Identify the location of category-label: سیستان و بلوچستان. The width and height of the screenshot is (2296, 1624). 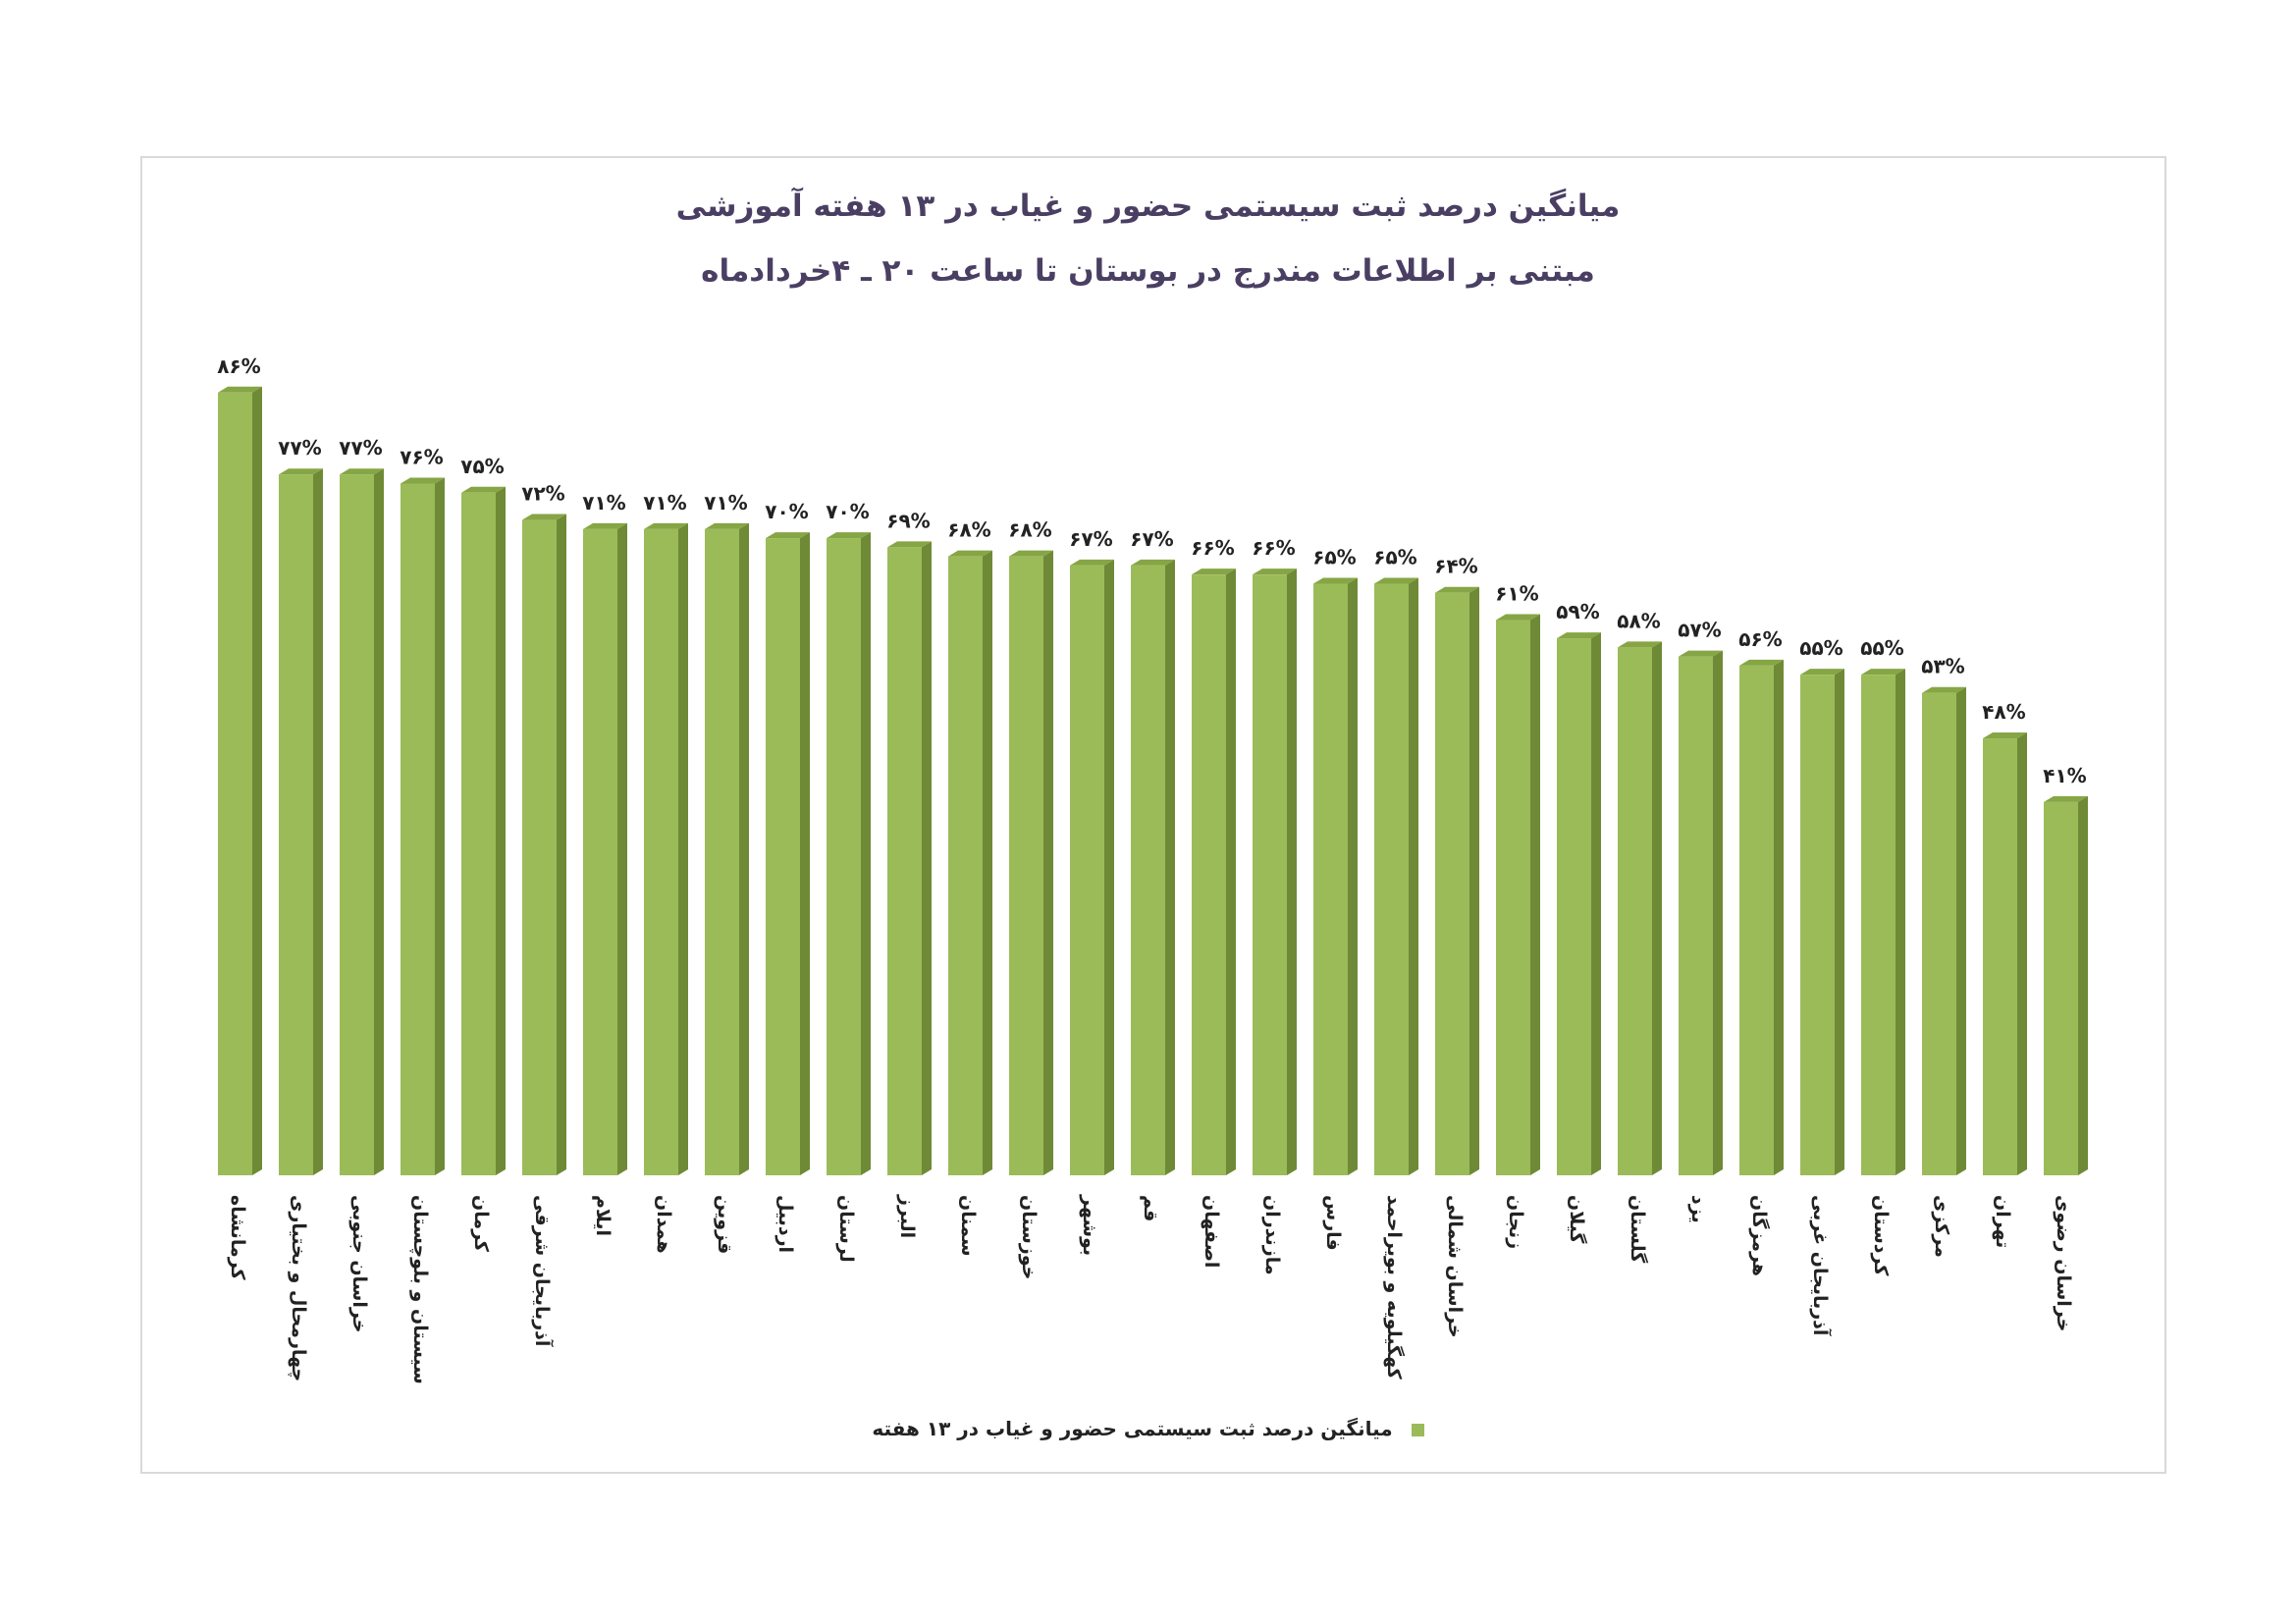
(420, 1289).